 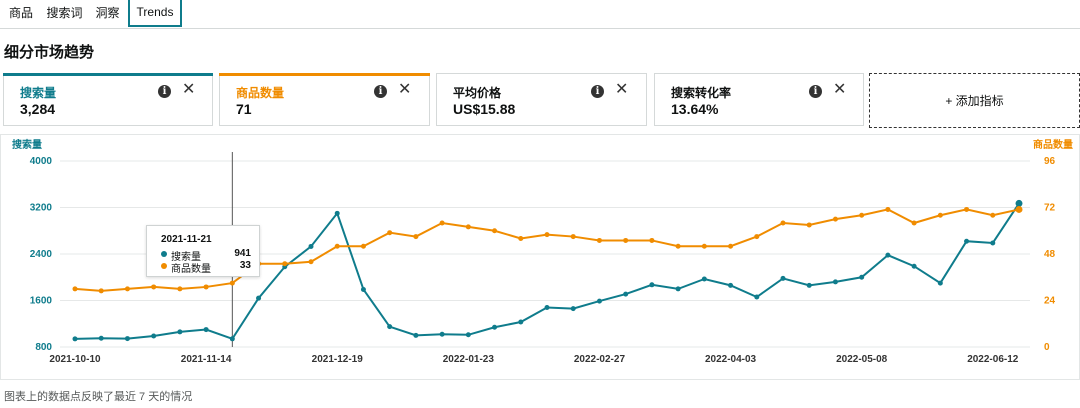 What do you see at coordinates (155, 13) in the screenshot?
I see `tab-trends: Trends` at bounding box center [155, 13].